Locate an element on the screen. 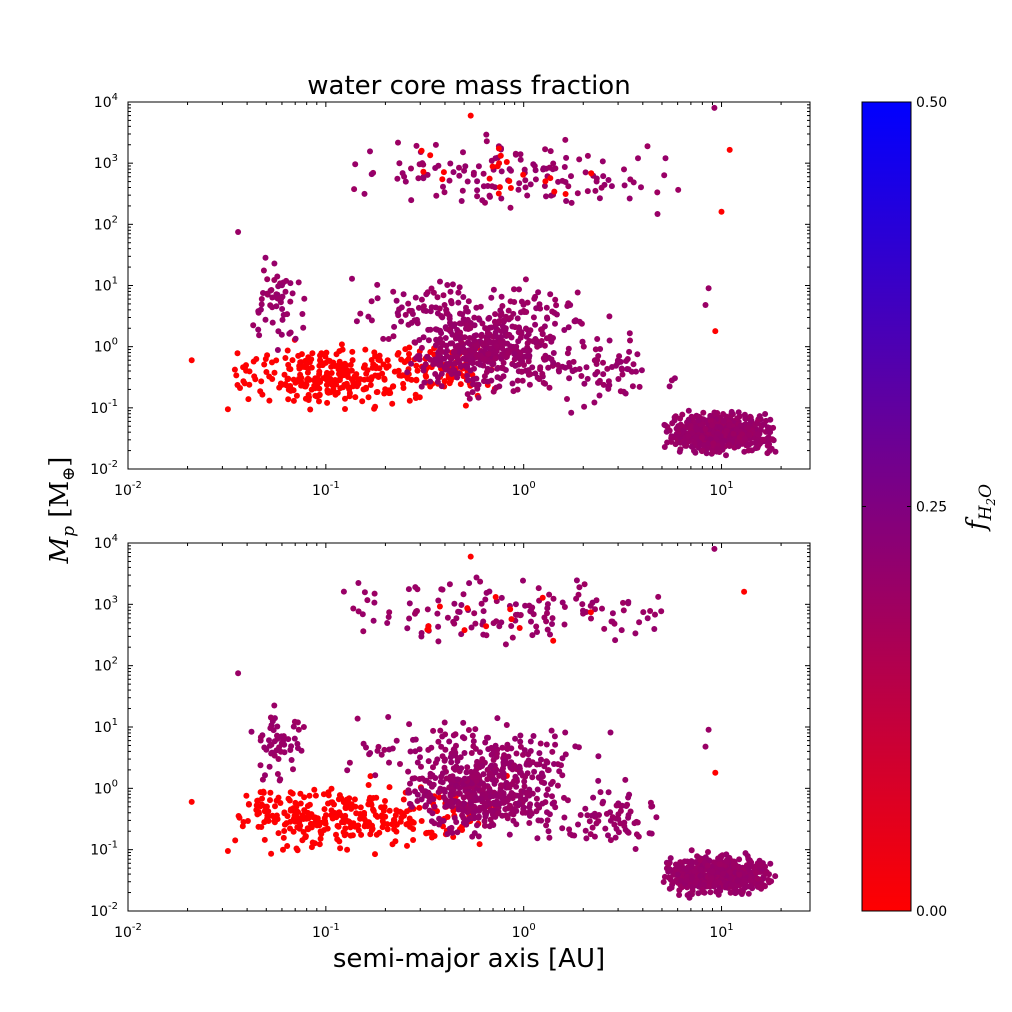 This screenshot has width=1012, height=1012. x-tick-label: 10-1 is located at coordinates (326, 489).